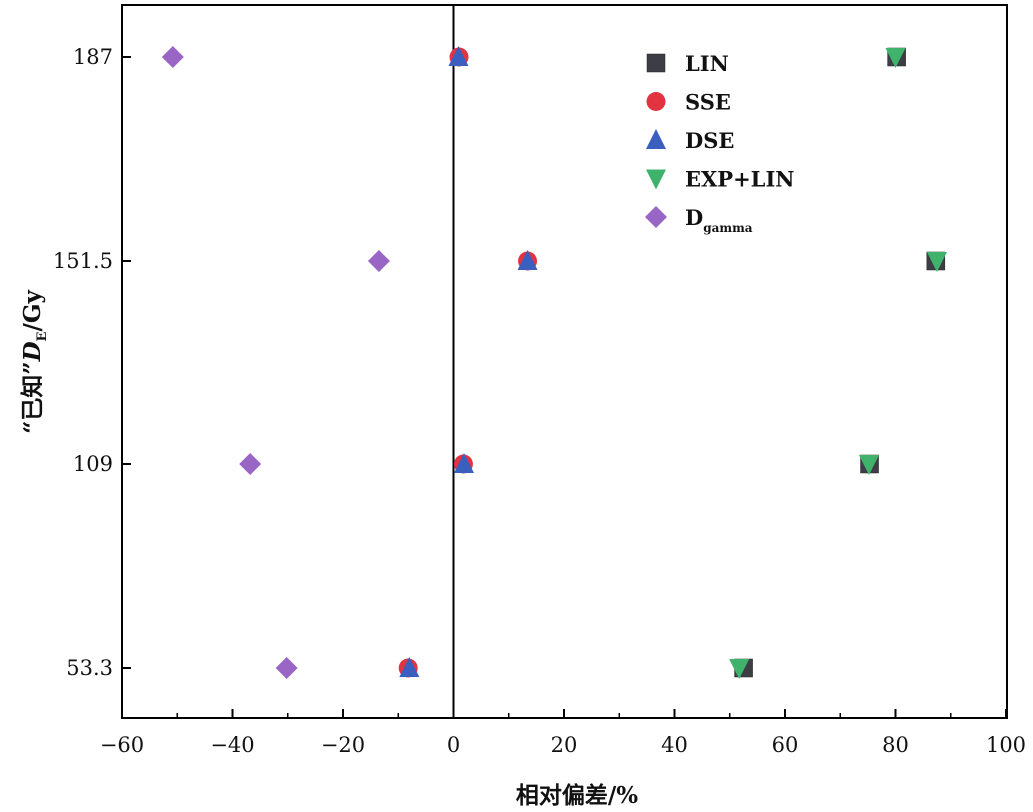 This screenshot has height=812, width=1033. What do you see at coordinates (1006, 745) in the screenshot?
I see `x-tick-label: 100` at bounding box center [1006, 745].